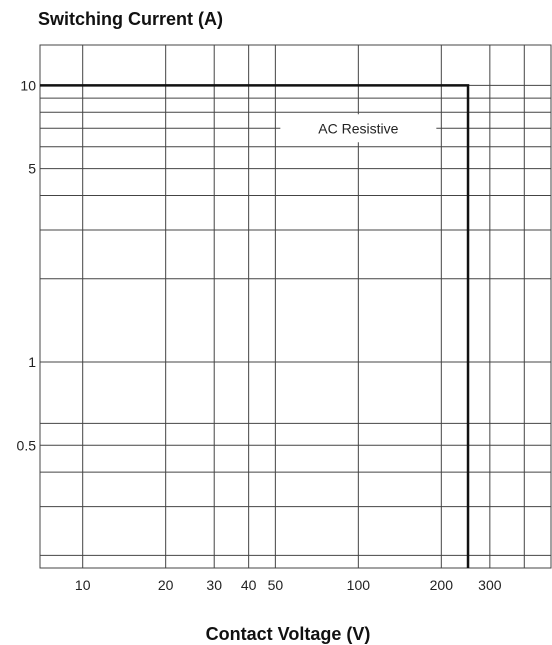 This screenshot has width=552, height=645. What do you see at coordinates (32, 362) in the screenshot?
I see `y-tick-label: 1` at bounding box center [32, 362].